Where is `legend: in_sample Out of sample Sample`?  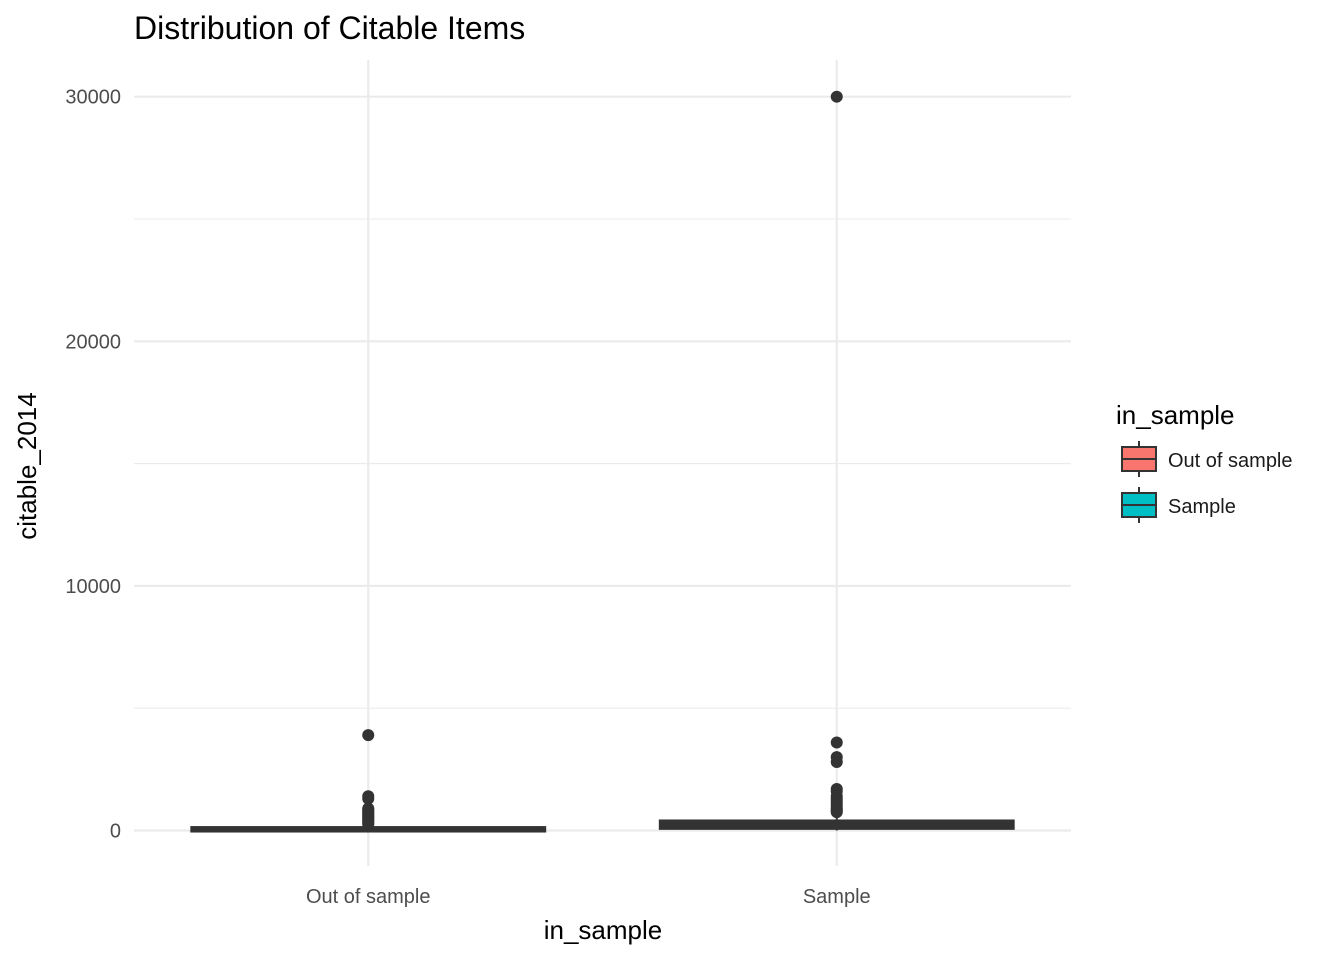 legend: in_sample Out of sample Sample is located at coordinates (1204, 461).